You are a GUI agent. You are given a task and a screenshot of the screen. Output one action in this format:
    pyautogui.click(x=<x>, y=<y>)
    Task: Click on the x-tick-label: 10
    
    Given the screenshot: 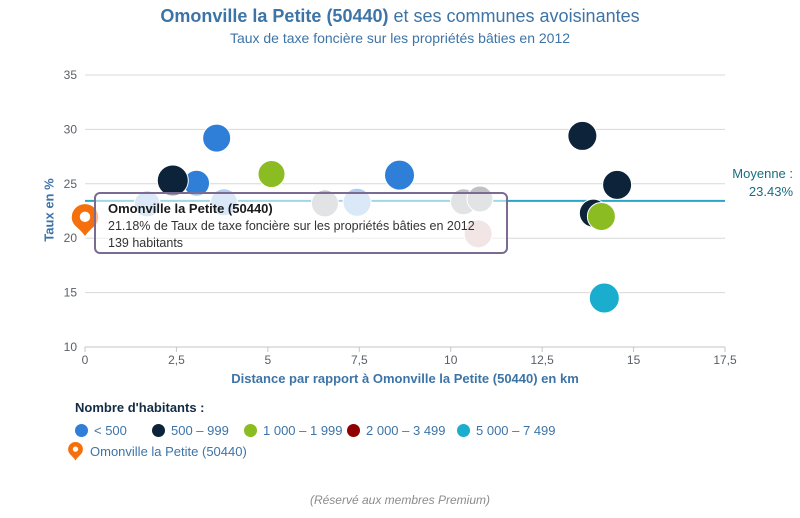 What is the action you would take?
    pyautogui.click(x=451, y=360)
    